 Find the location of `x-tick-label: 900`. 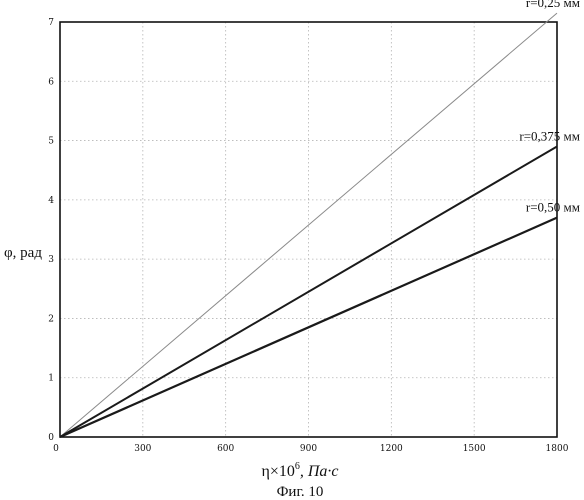

x-tick-label: 900 is located at coordinates (308, 449).